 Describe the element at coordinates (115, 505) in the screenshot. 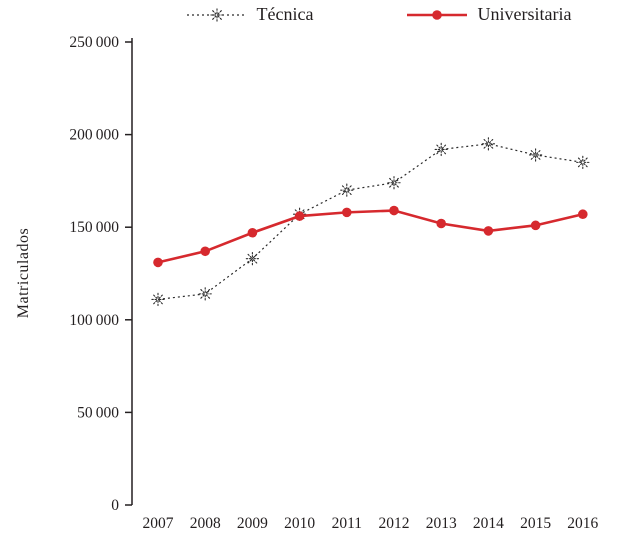

I see `y-tick-label: 0` at that location.